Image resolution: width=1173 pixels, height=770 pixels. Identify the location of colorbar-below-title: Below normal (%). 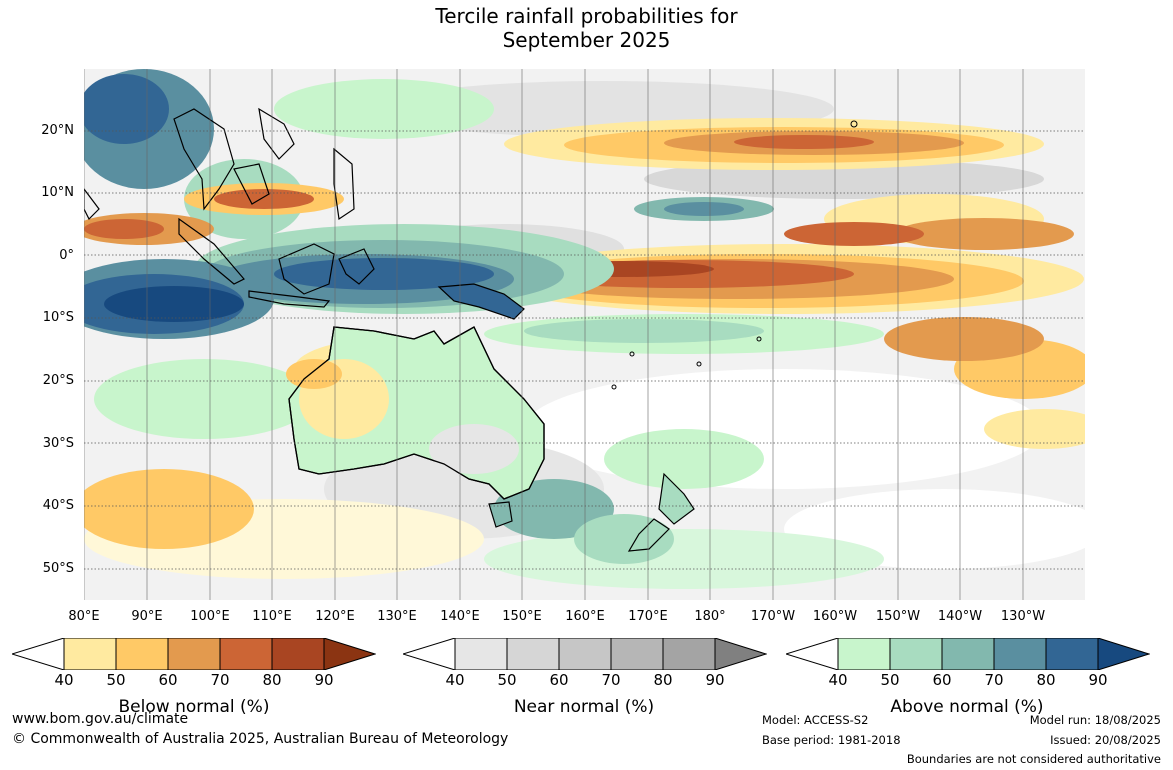
(194, 707).